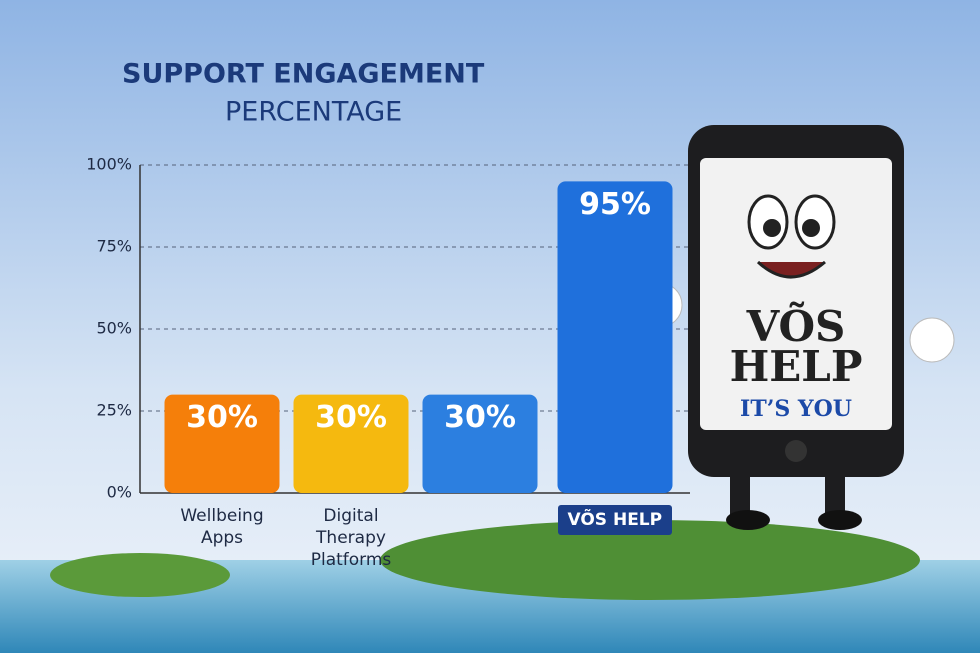  Describe the element at coordinates (615, 520) in the screenshot. I see `x-tick-label: VÕS HELP` at that location.